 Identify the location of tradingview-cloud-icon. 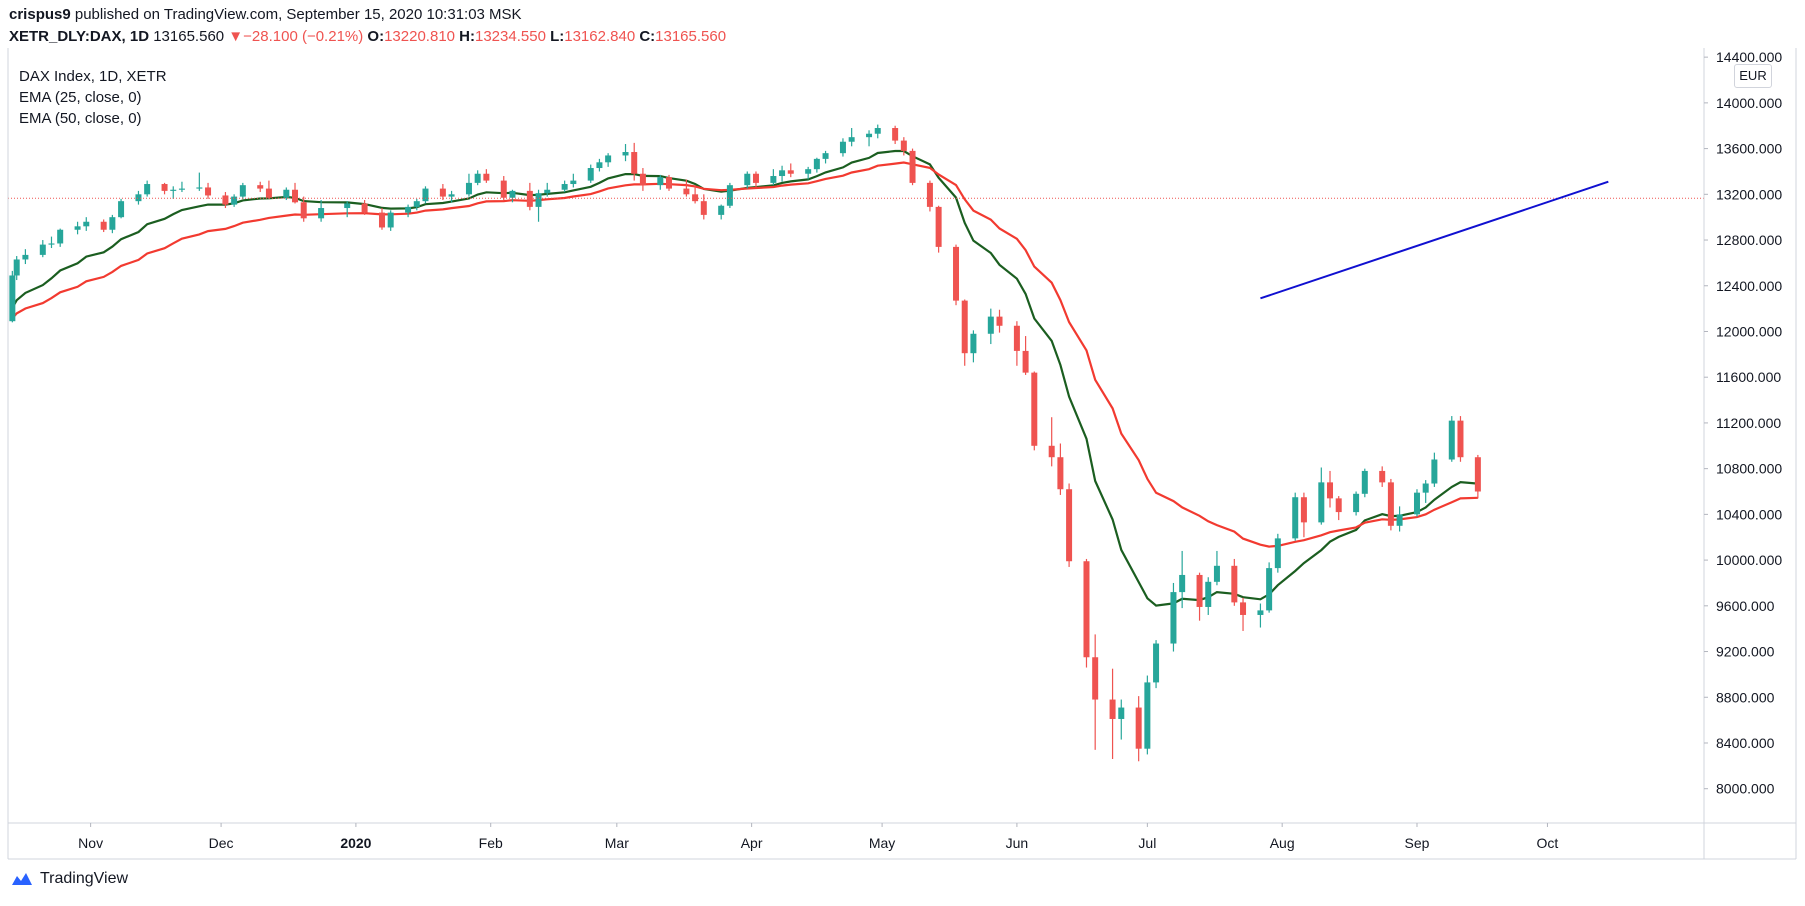
(22, 879).